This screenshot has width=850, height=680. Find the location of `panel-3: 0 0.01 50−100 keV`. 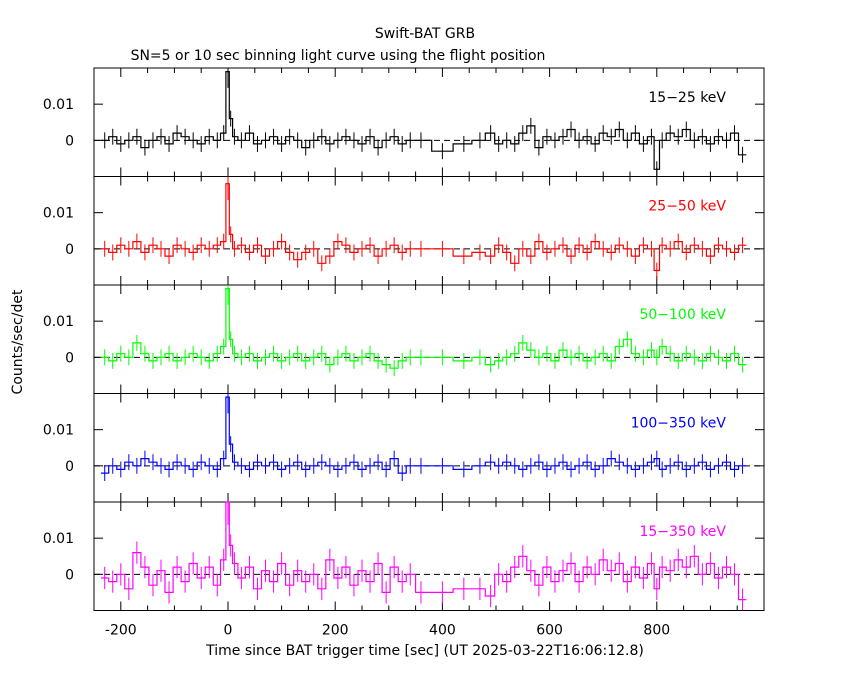

panel-3: 0 0.01 50−100 keV is located at coordinates (404, 339).